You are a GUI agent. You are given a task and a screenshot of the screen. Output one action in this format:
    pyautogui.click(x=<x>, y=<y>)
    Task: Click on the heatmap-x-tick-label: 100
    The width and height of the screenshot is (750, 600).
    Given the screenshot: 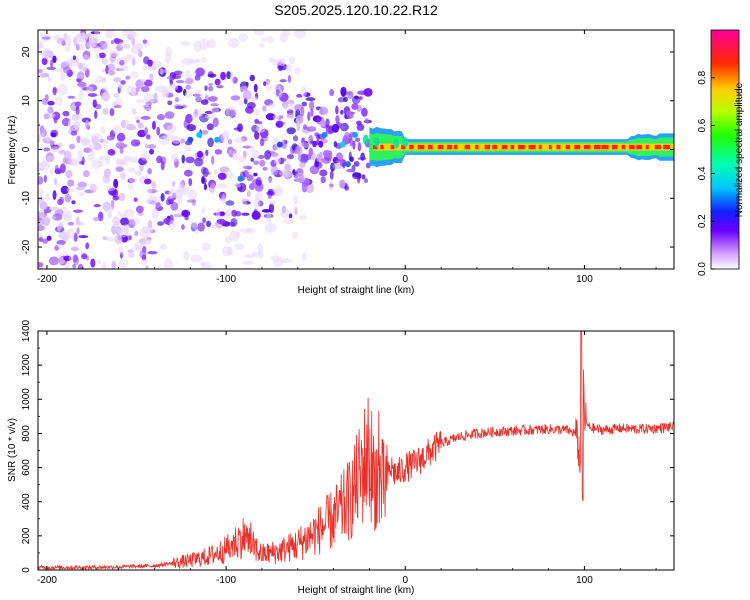 What is the action you would take?
    pyautogui.click(x=584, y=279)
    